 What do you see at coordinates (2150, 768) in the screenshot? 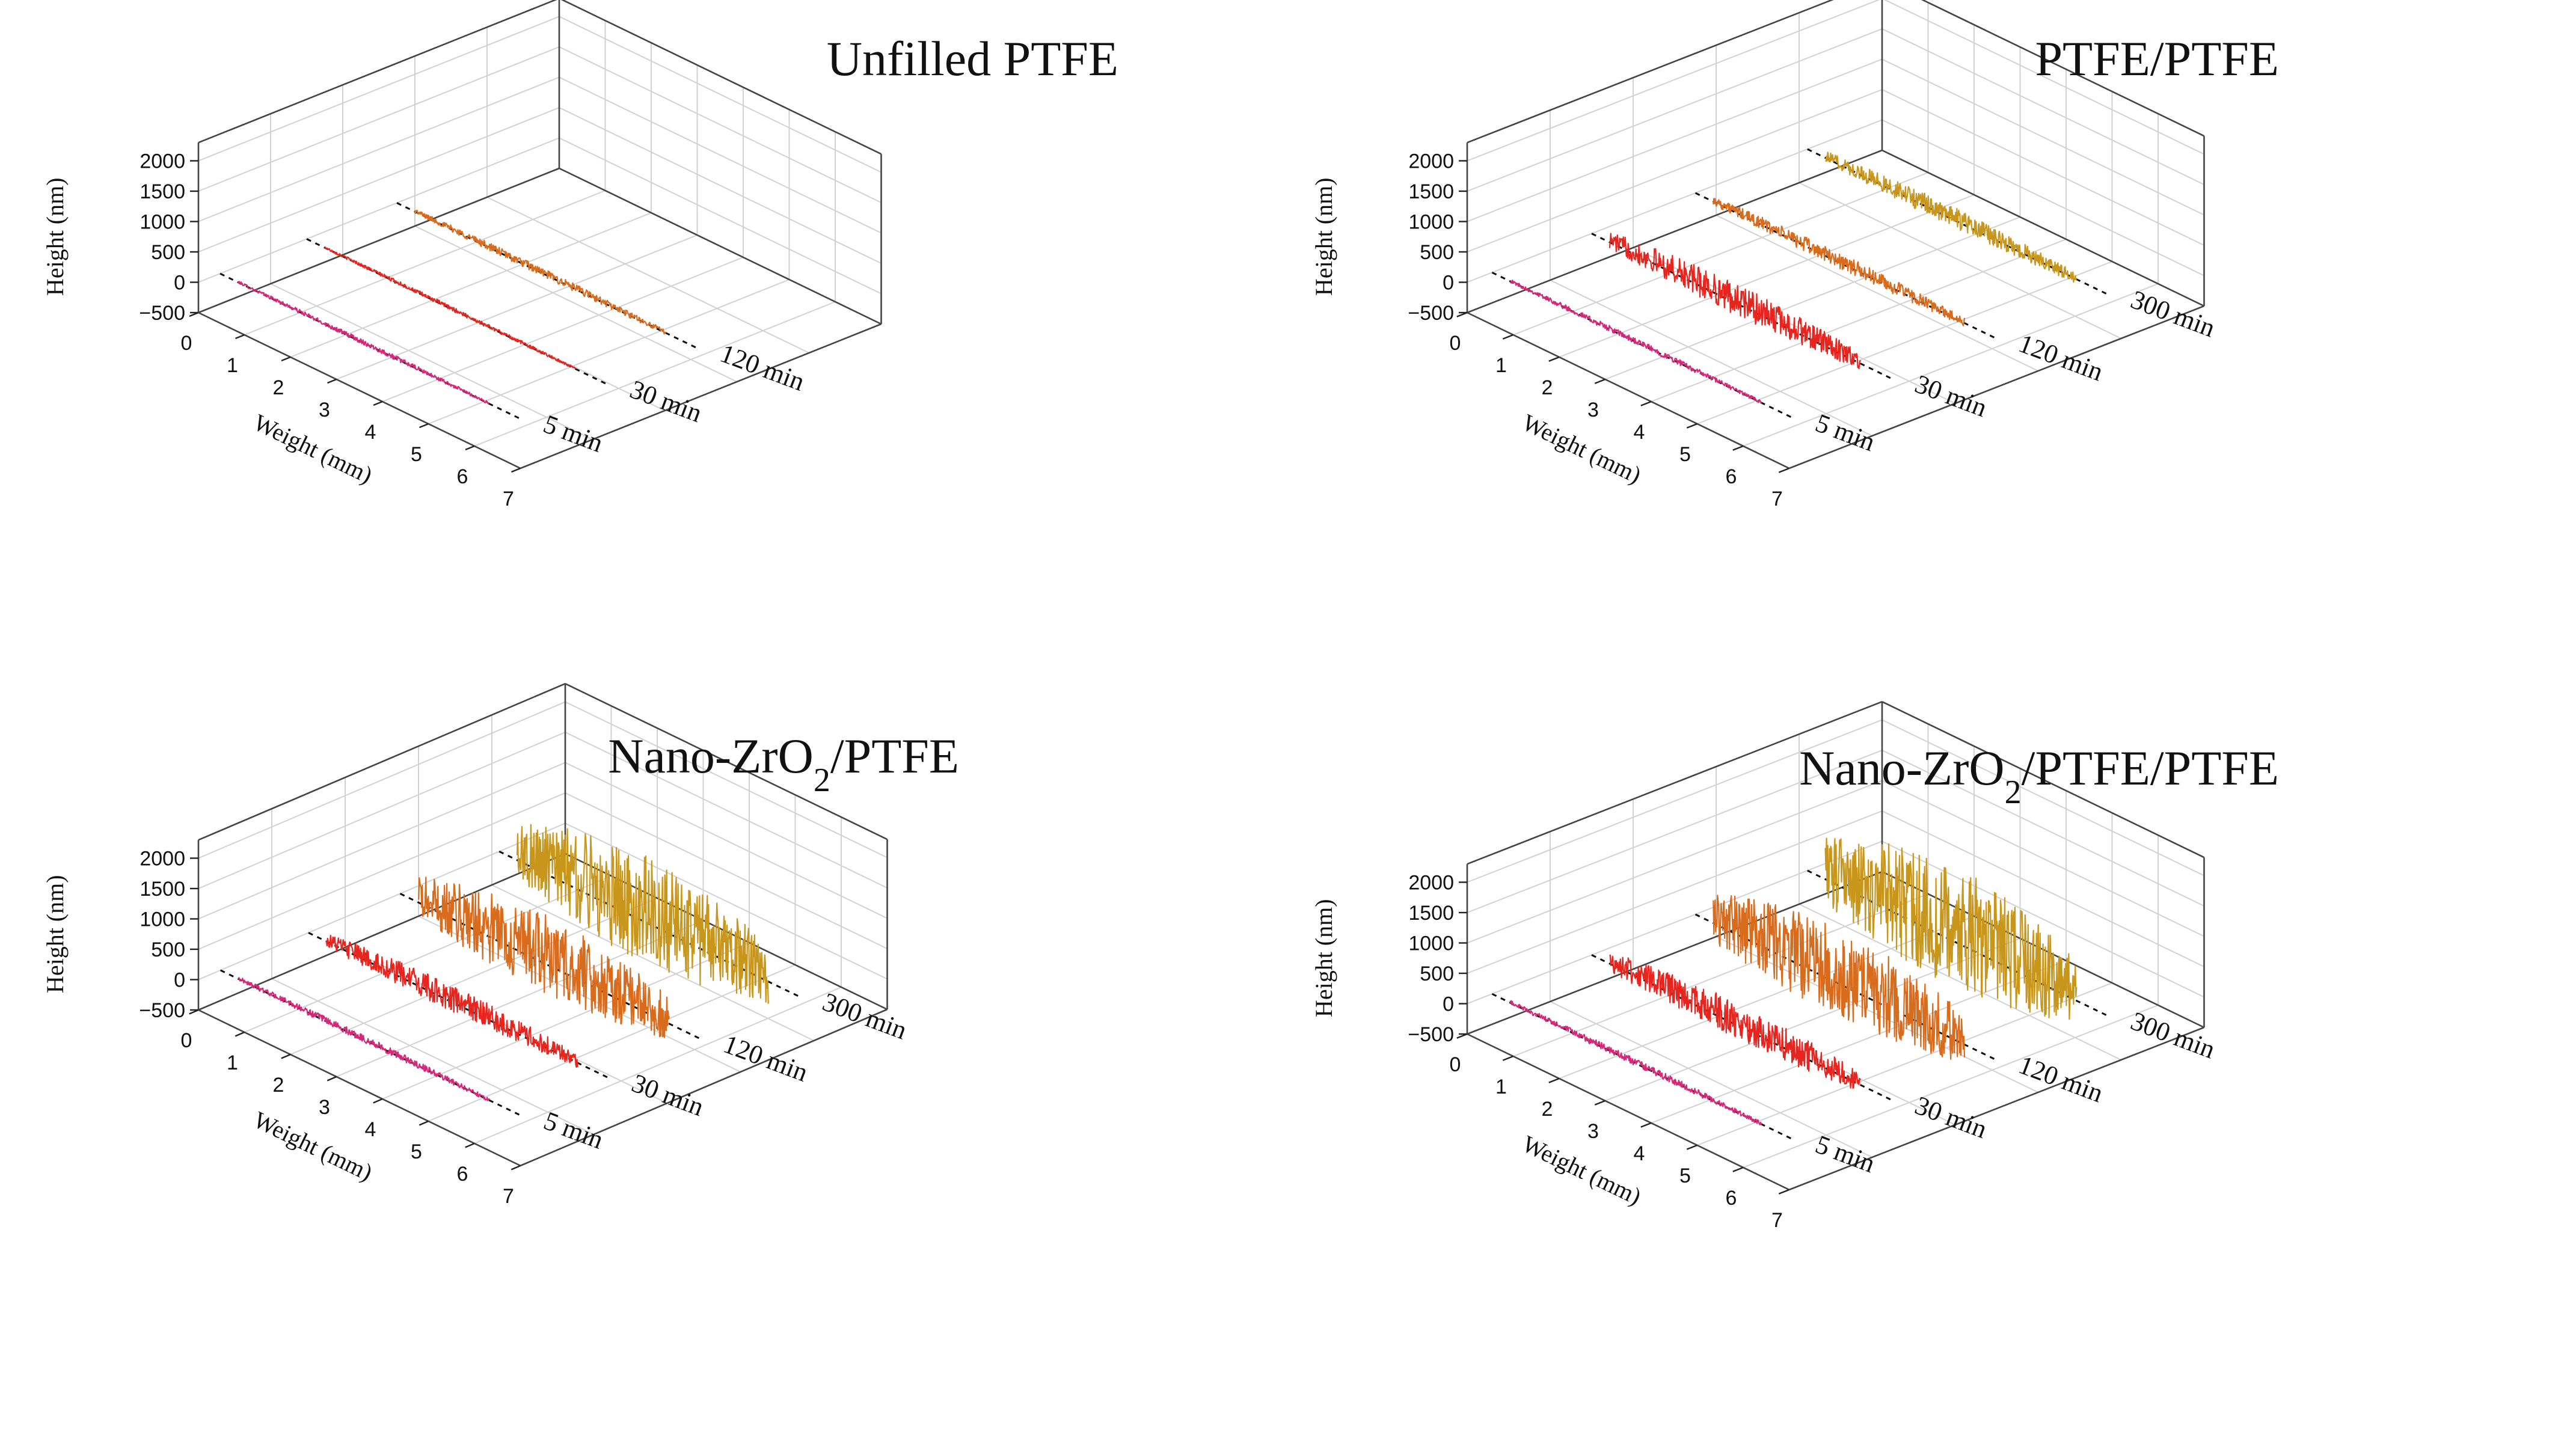
I see `panel-title-suffix: /PTFE/PTFE` at bounding box center [2150, 768].